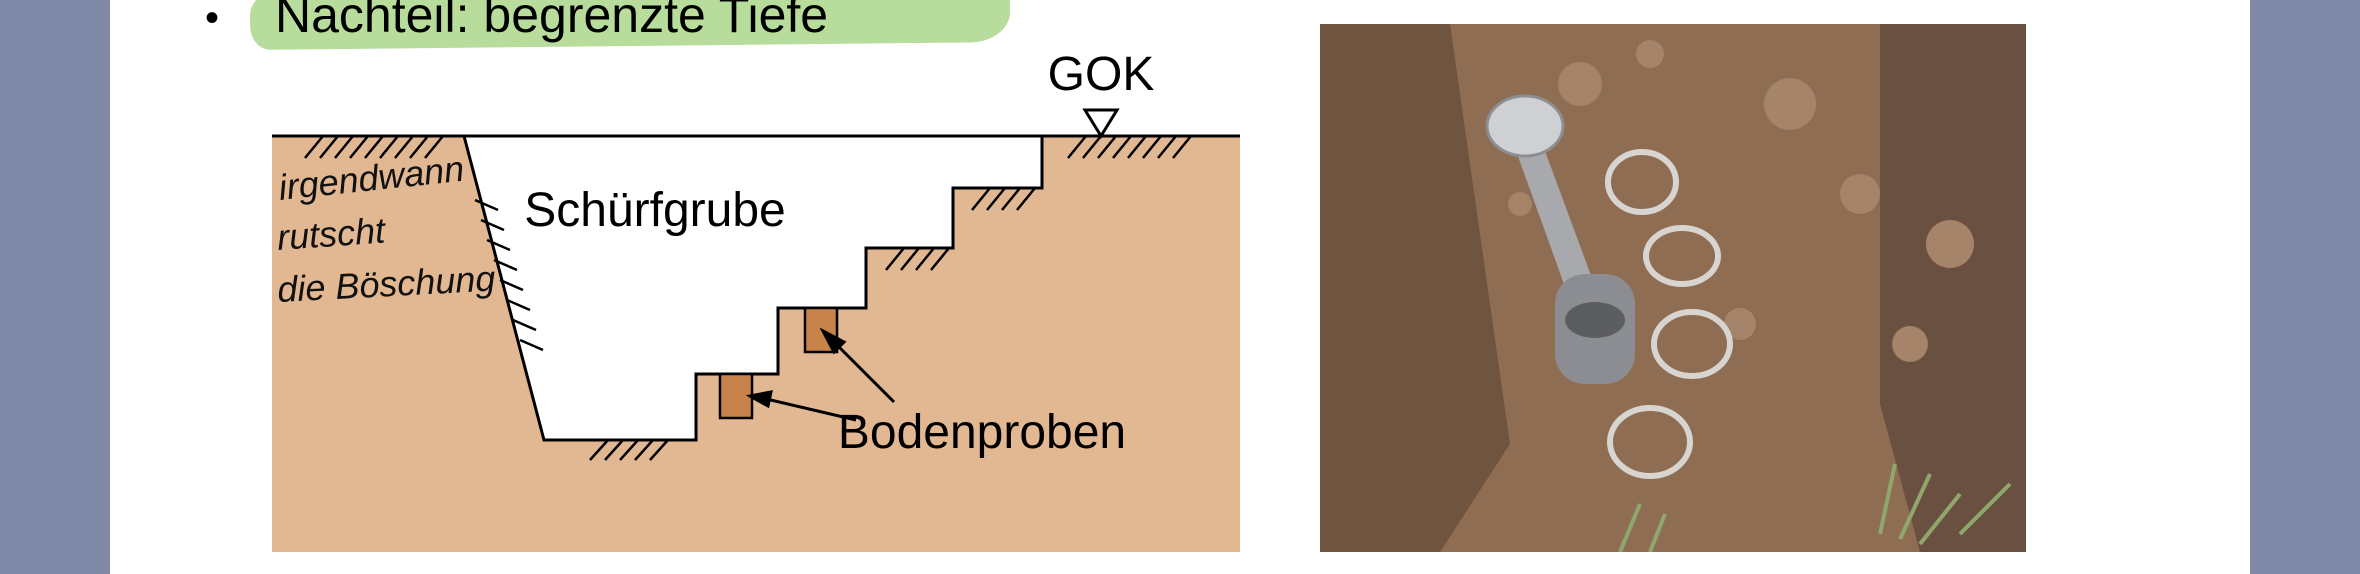  Describe the element at coordinates (1101, 74) in the screenshot. I see `gok-label: GOK` at that location.